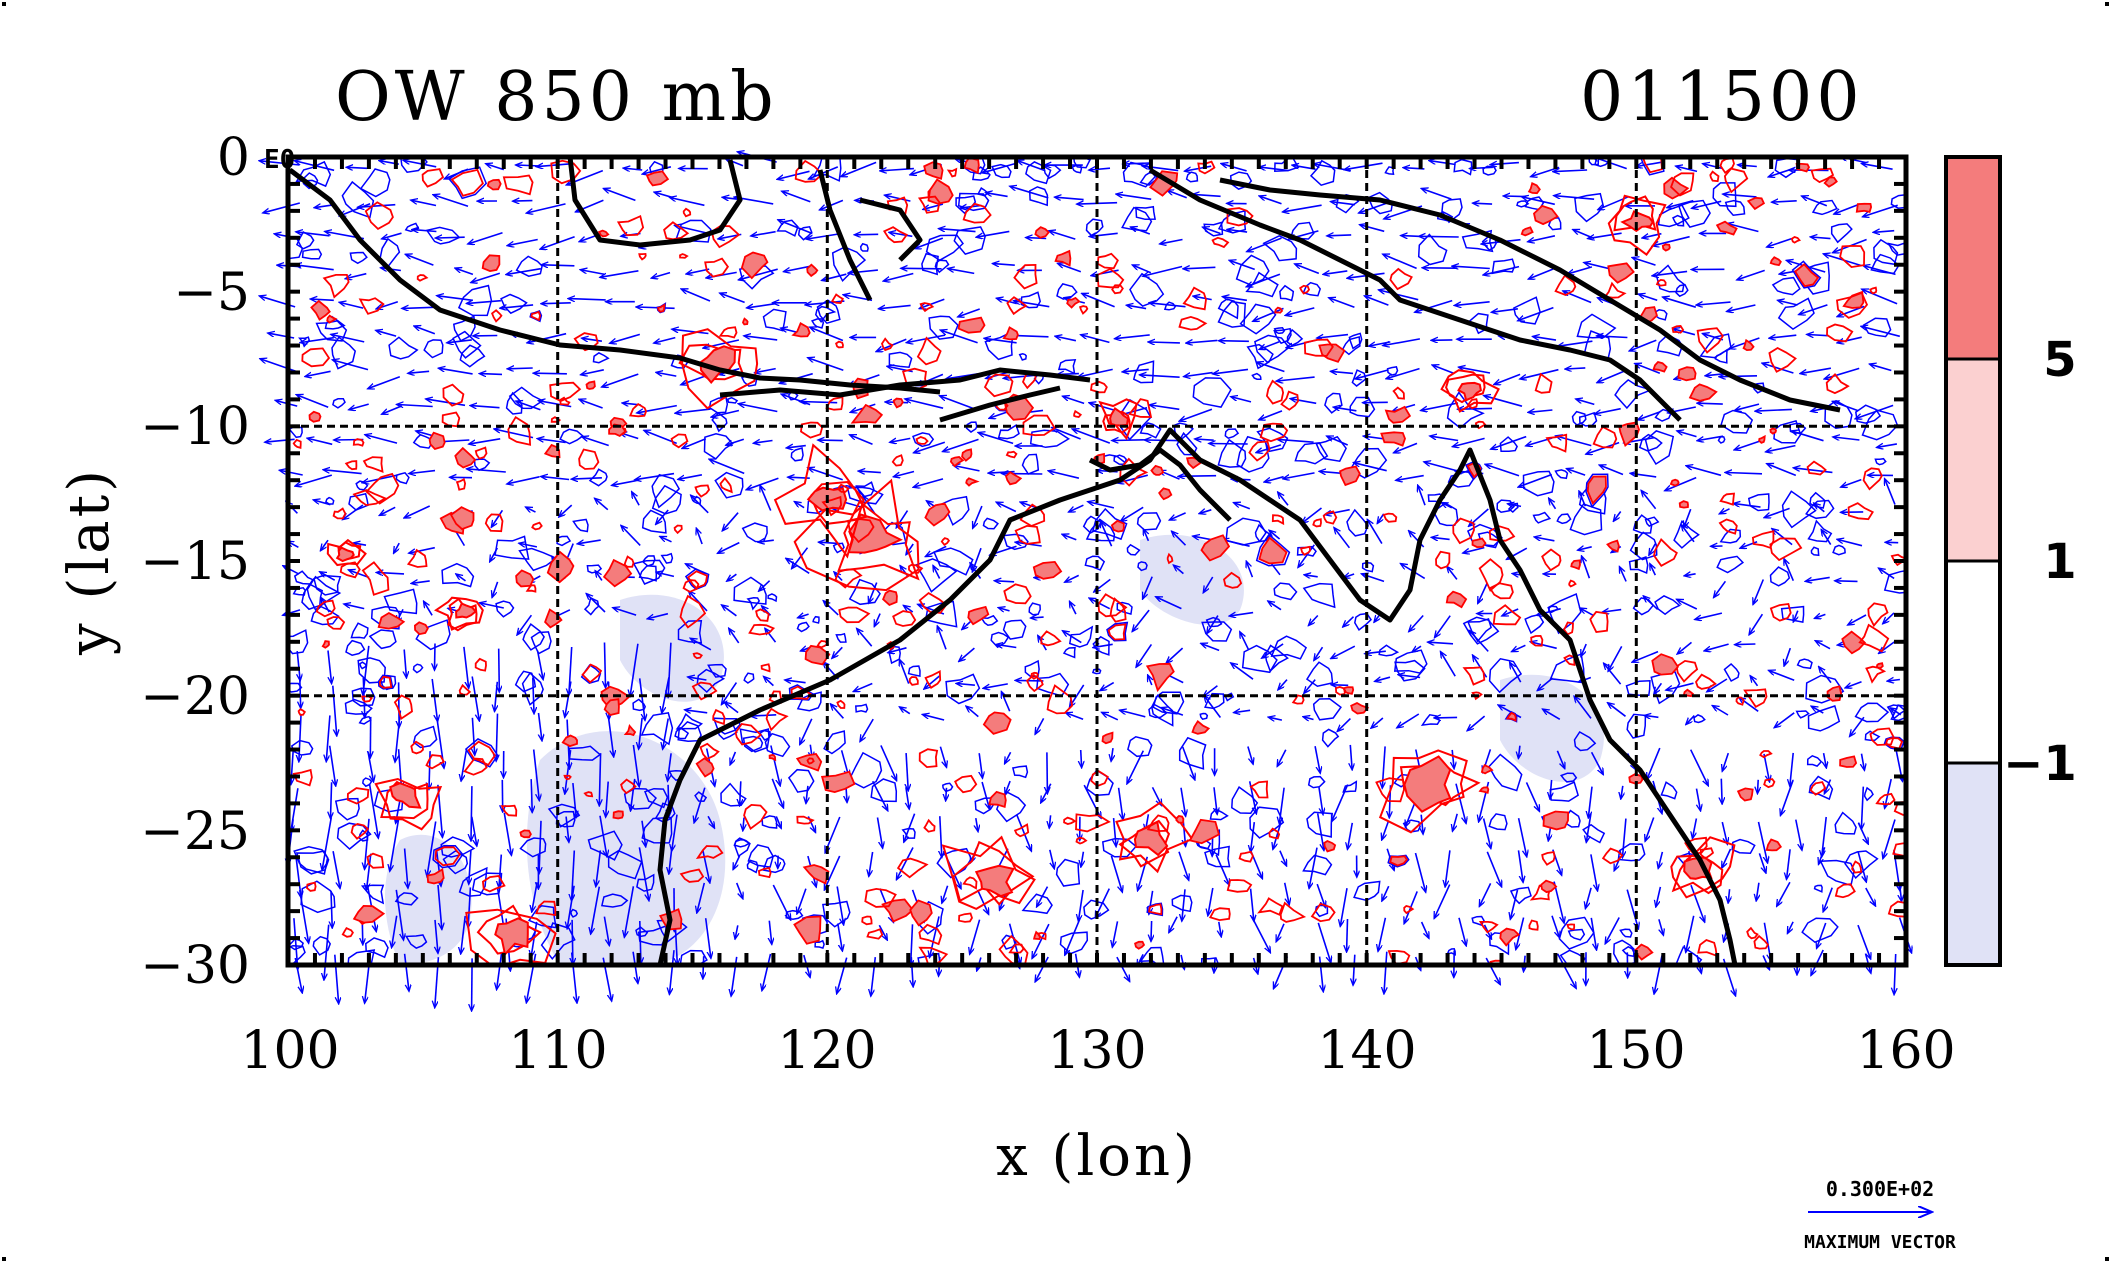  I want to click on reference-vector-value: 0.300E+02, so click(1880, 1189).